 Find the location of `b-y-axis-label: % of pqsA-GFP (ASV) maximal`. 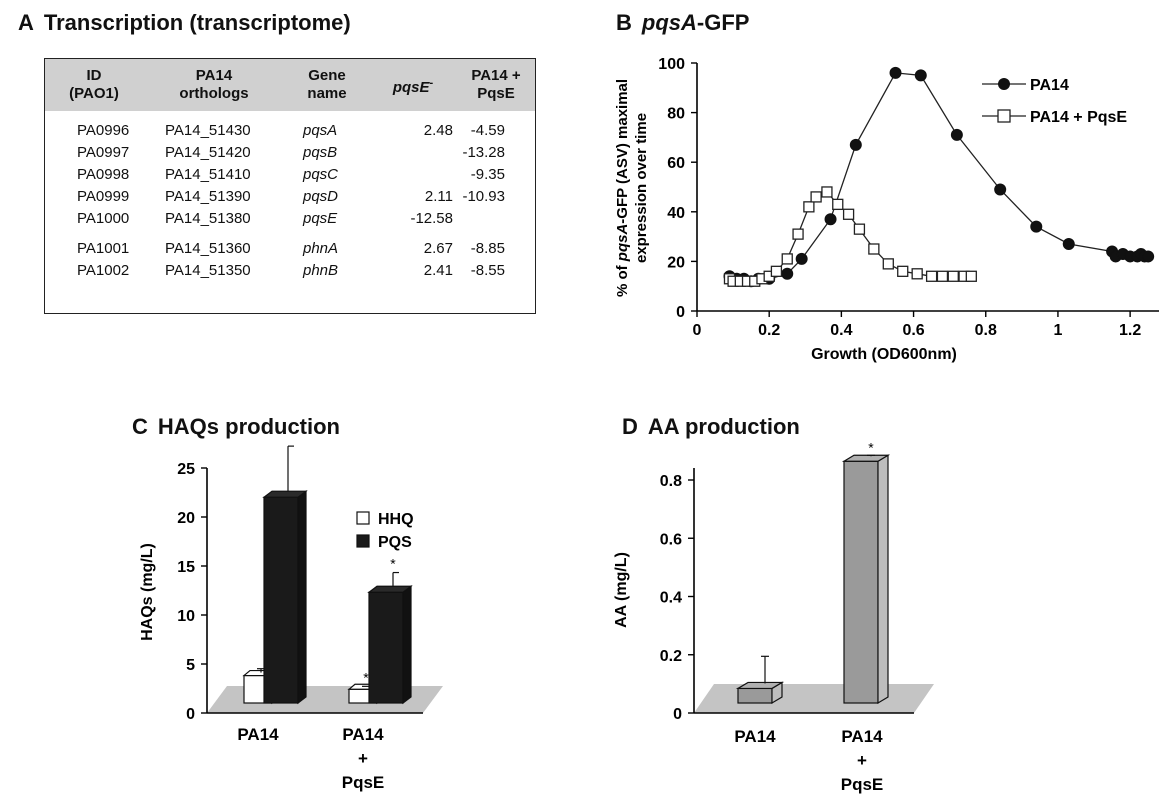

b-y-axis-label: % of pqsA-GFP (ASV) maximal is located at coordinates (622, 188).